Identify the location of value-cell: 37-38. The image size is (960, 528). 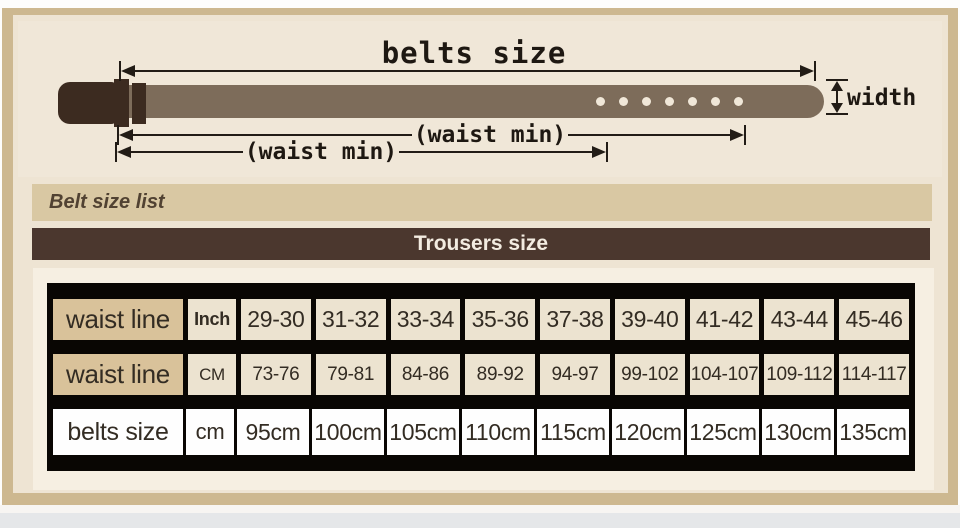
(575, 319).